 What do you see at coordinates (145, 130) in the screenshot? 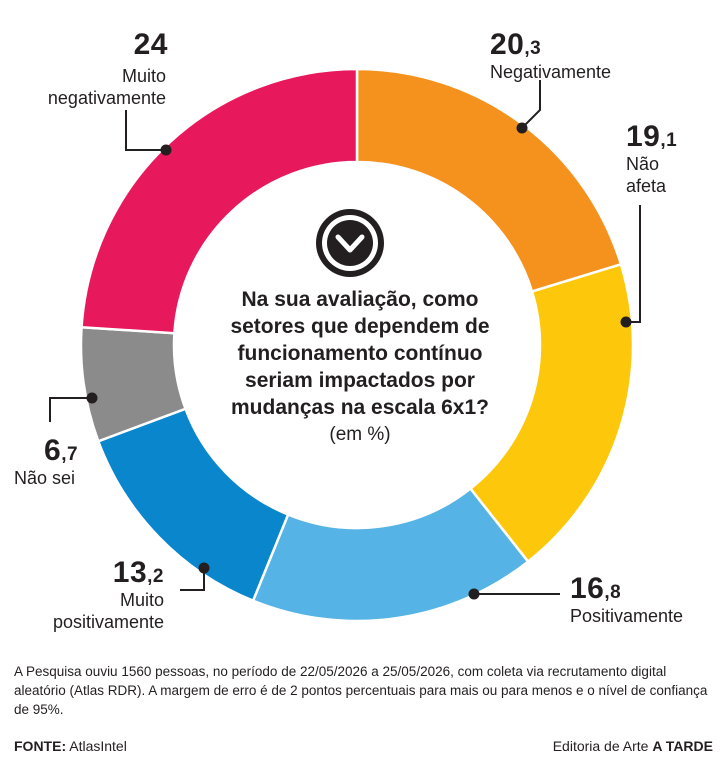
I see `leader-muito-negativamente` at bounding box center [145, 130].